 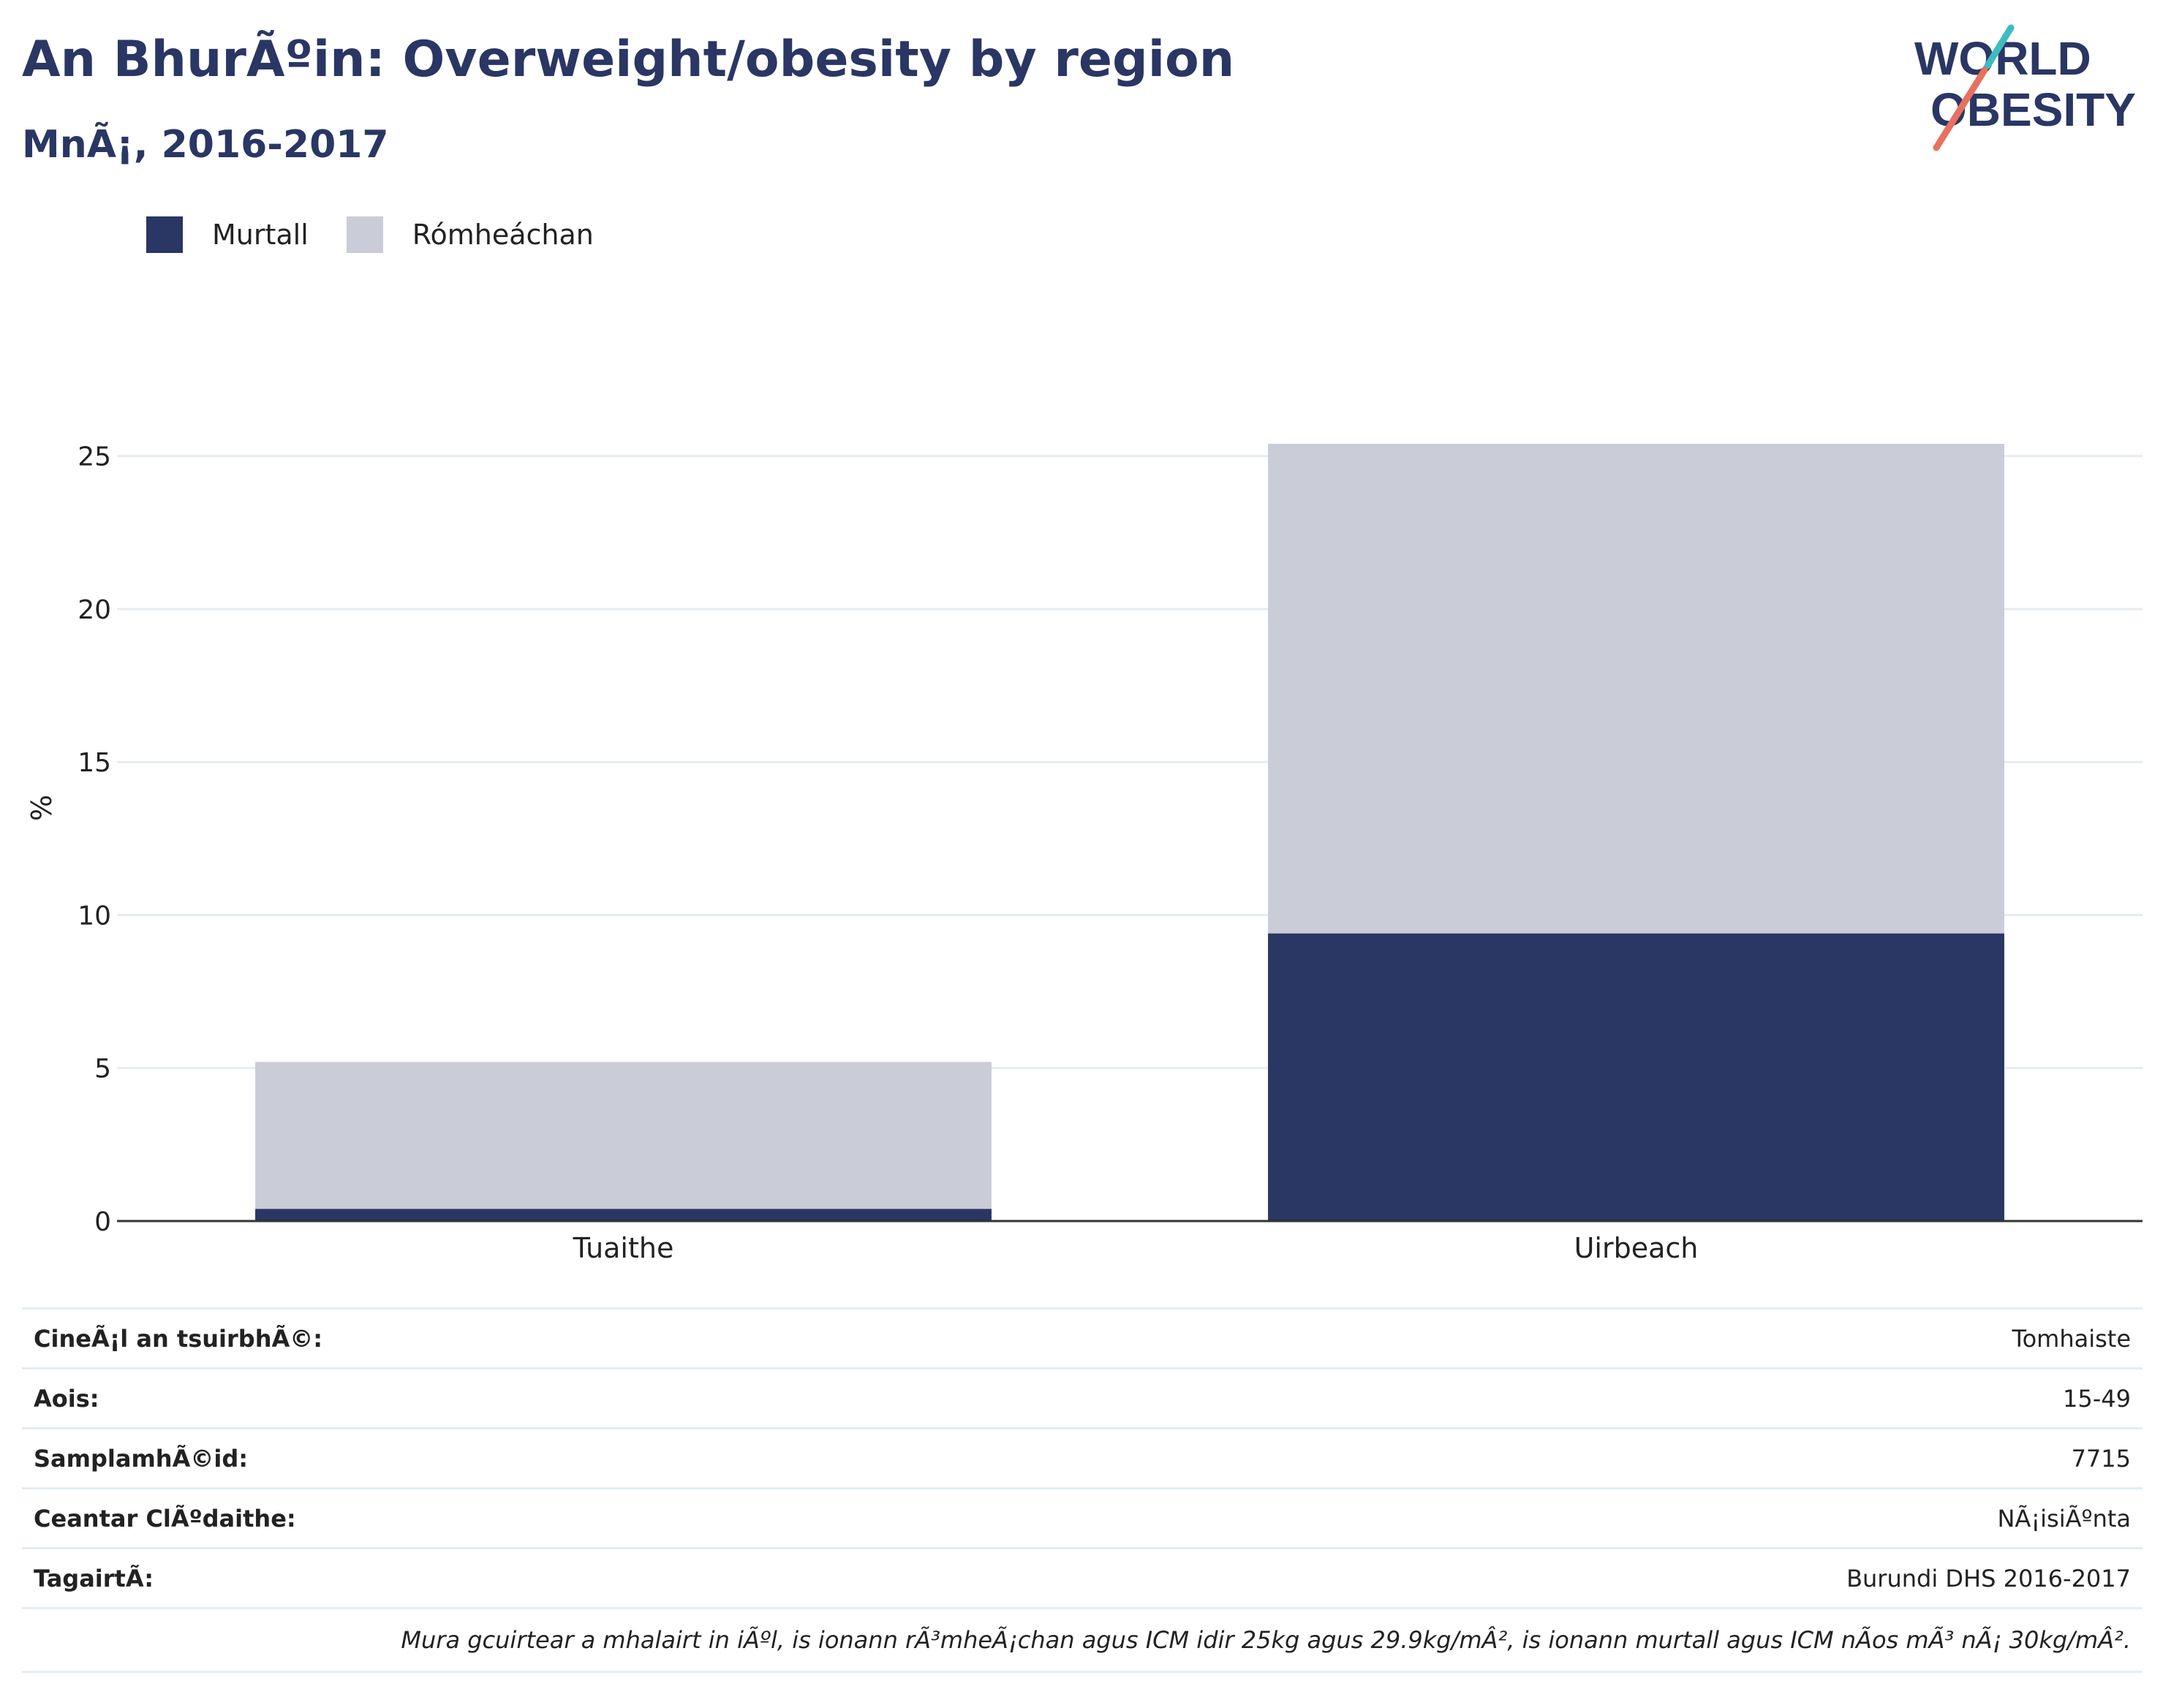 I want to click on legend: Murtall Rómheáchan, so click(x=389, y=234).